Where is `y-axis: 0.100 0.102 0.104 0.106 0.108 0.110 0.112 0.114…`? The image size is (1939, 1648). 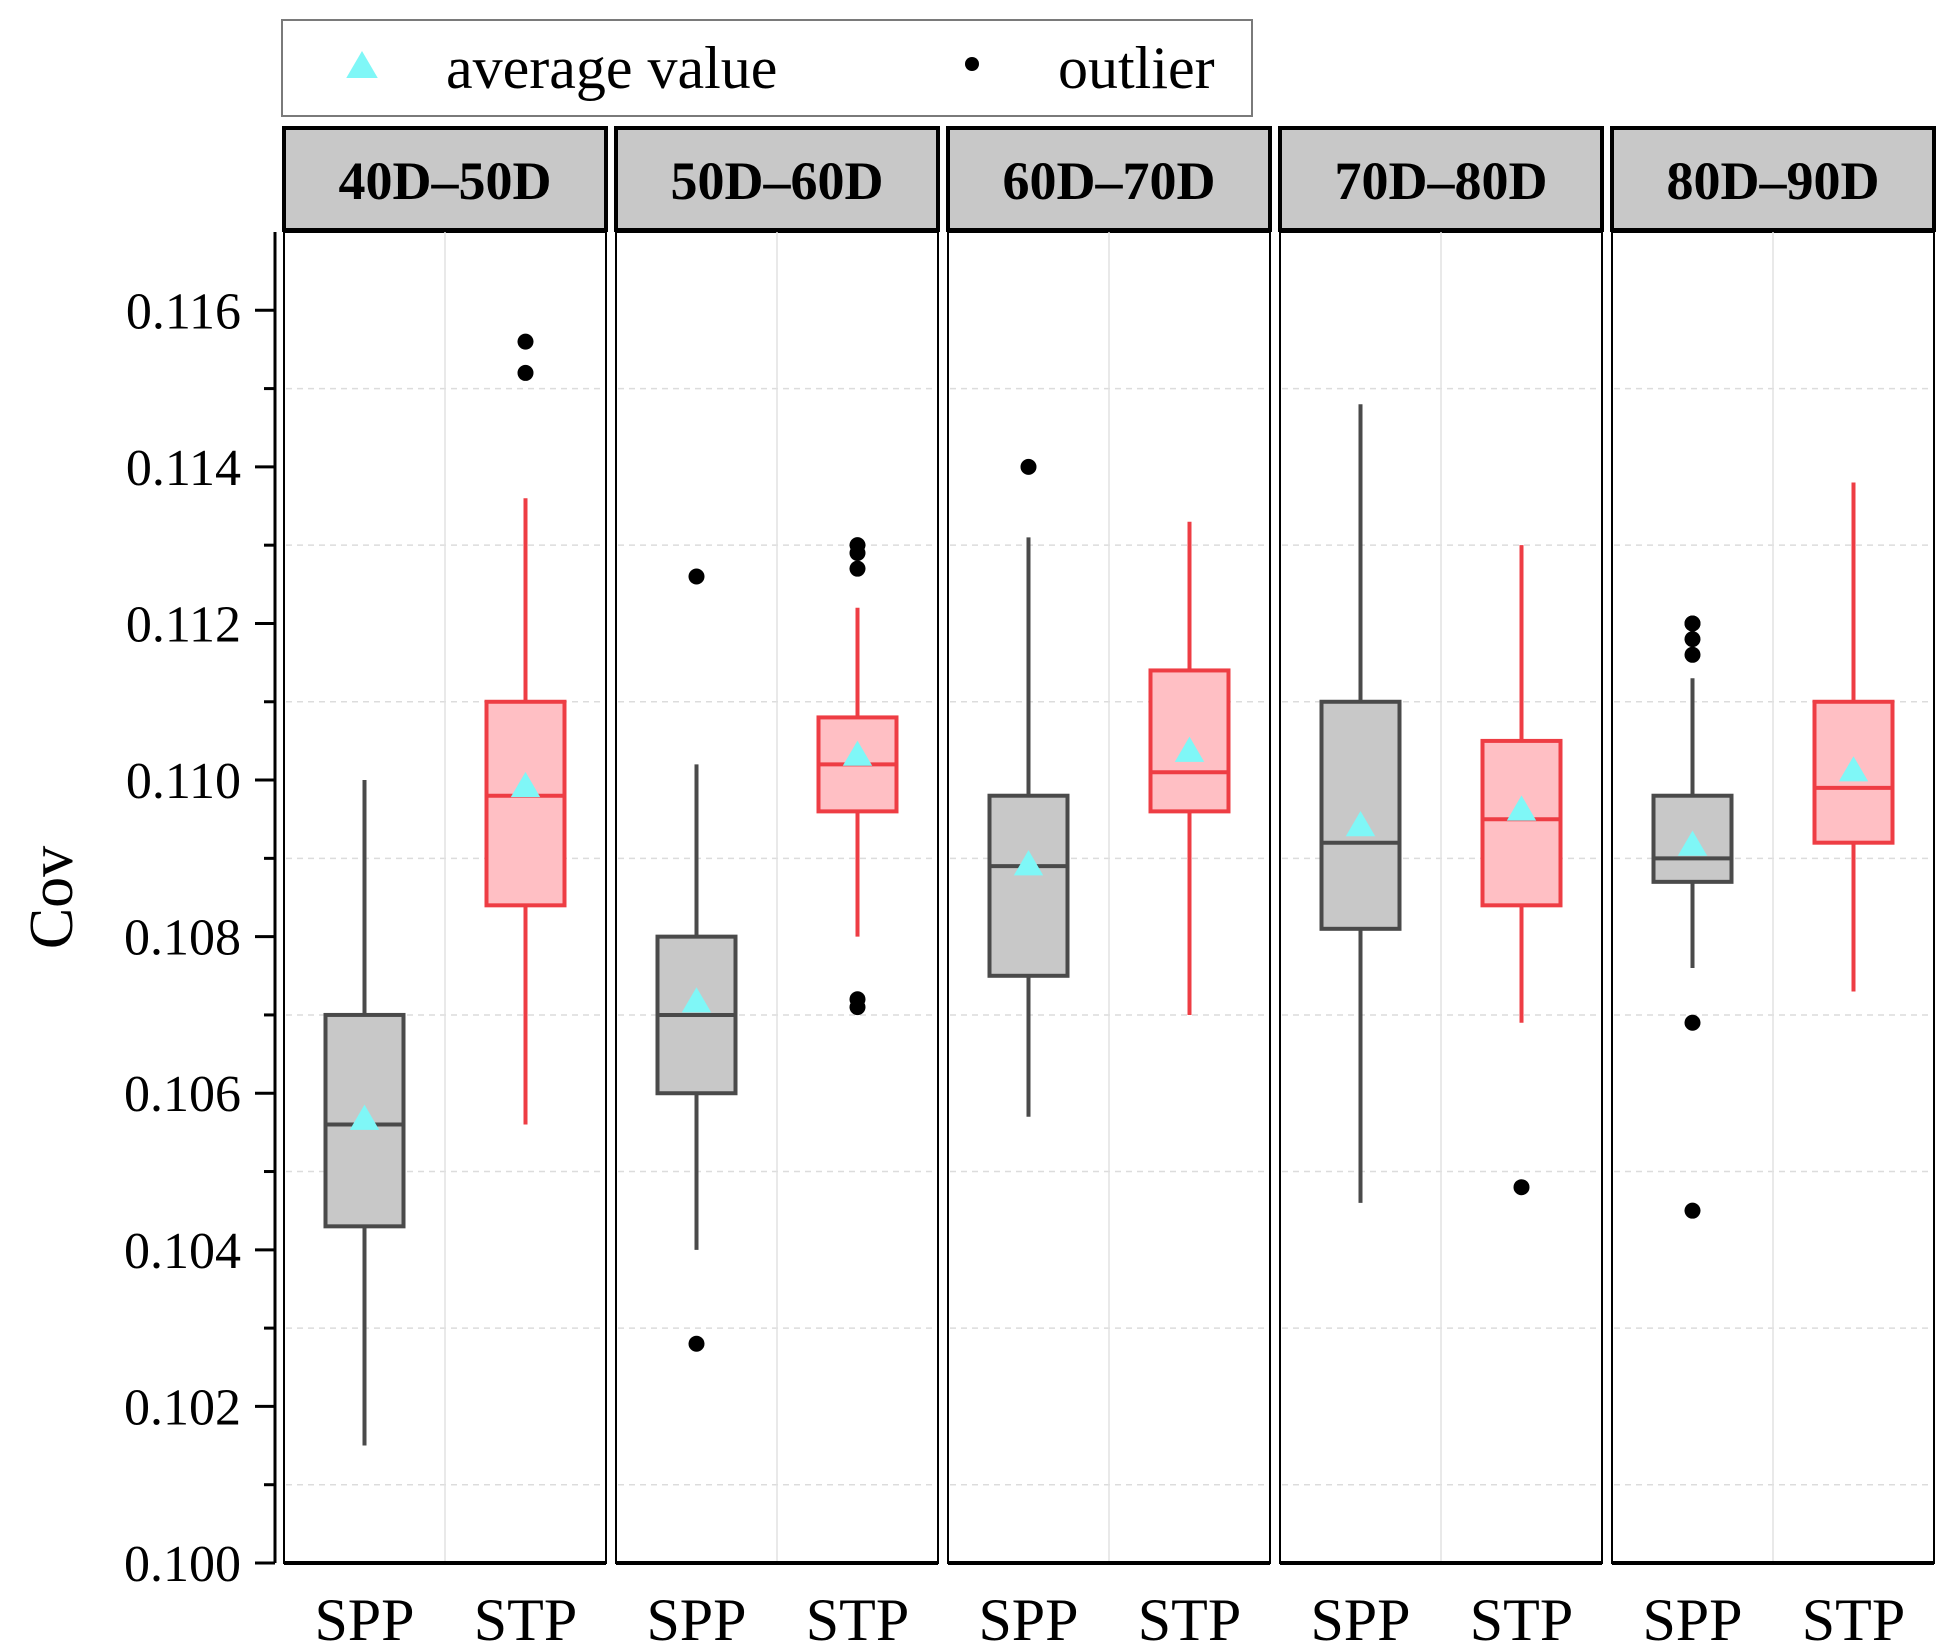 y-axis: 0.100 0.102 0.104 0.106 0.108 0.110 0.112 0.114… is located at coordinates (200, 912).